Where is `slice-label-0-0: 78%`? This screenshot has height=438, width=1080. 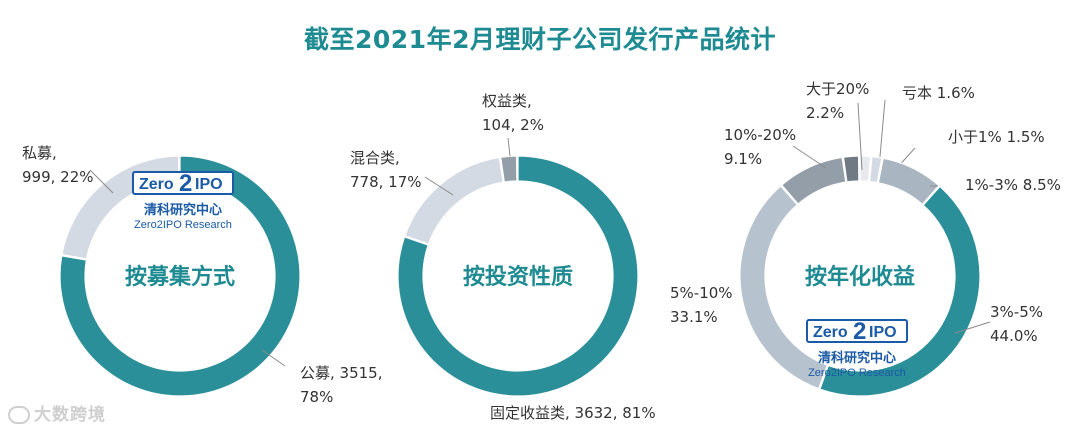
slice-label-0-0: 78% is located at coordinates (316, 397).